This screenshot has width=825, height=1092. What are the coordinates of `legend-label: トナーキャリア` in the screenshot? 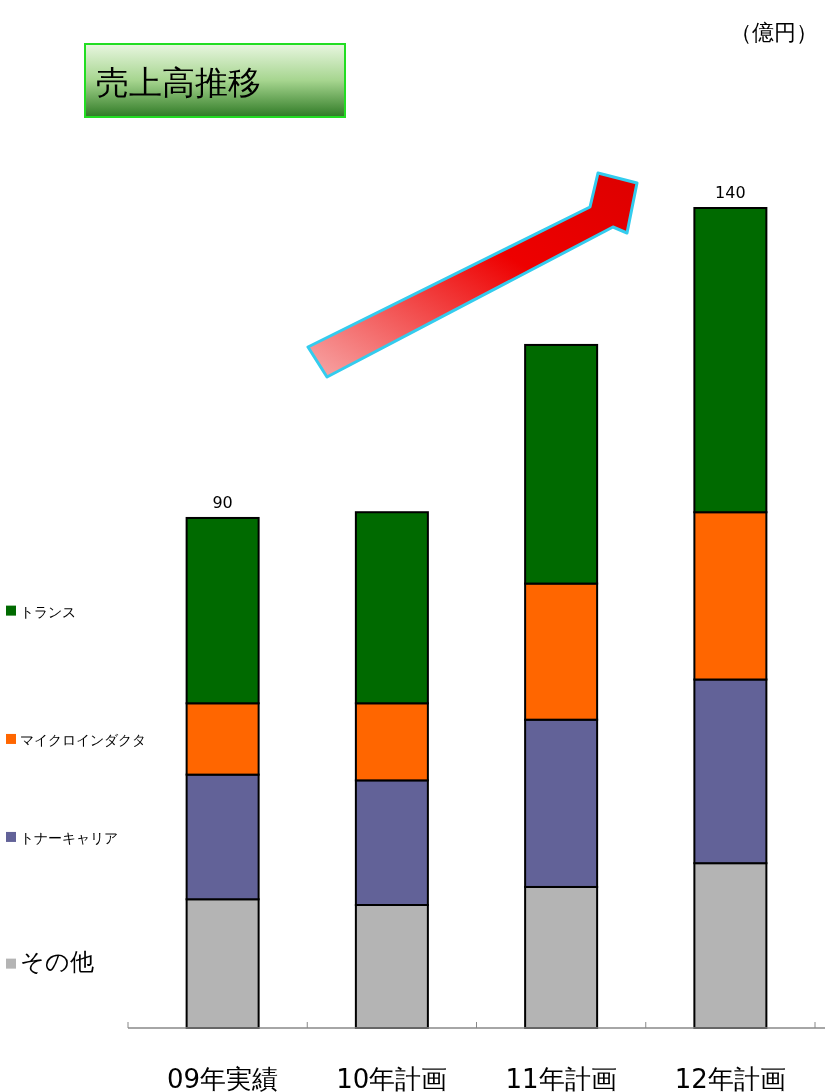 It's located at (69, 837).